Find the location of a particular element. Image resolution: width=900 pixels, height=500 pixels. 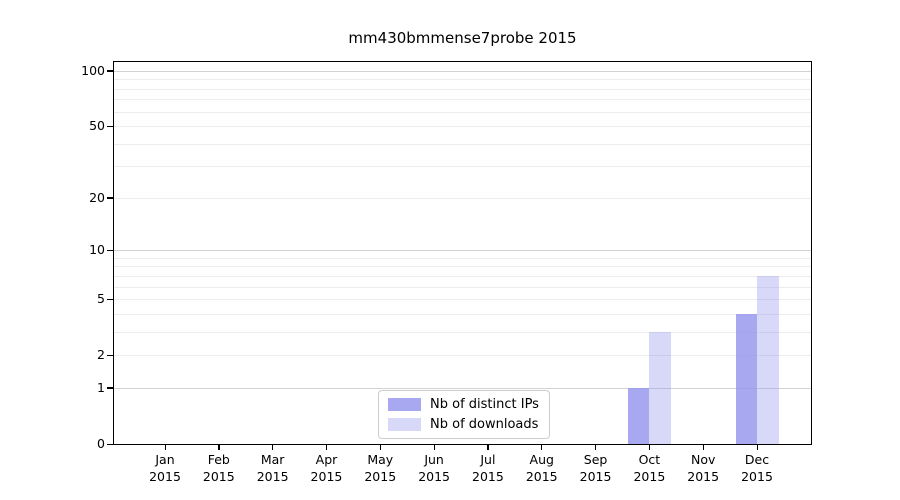

x-tick-mark-aug is located at coordinates (542, 447).